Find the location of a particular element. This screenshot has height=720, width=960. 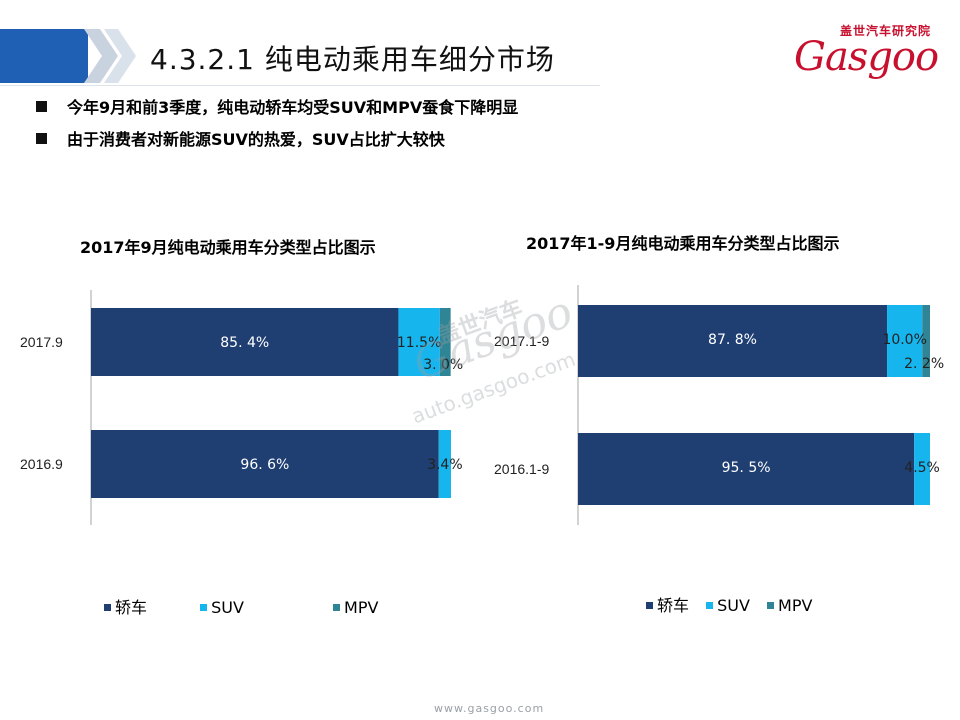

category-tick-label: 2017.1-9 is located at coordinates (521, 341).